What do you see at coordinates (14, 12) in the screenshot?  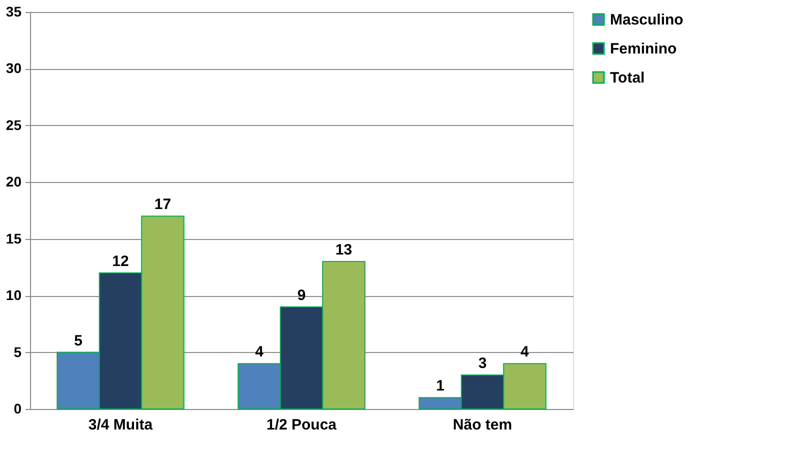 I see `y-tick-label: 35` at bounding box center [14, 12].